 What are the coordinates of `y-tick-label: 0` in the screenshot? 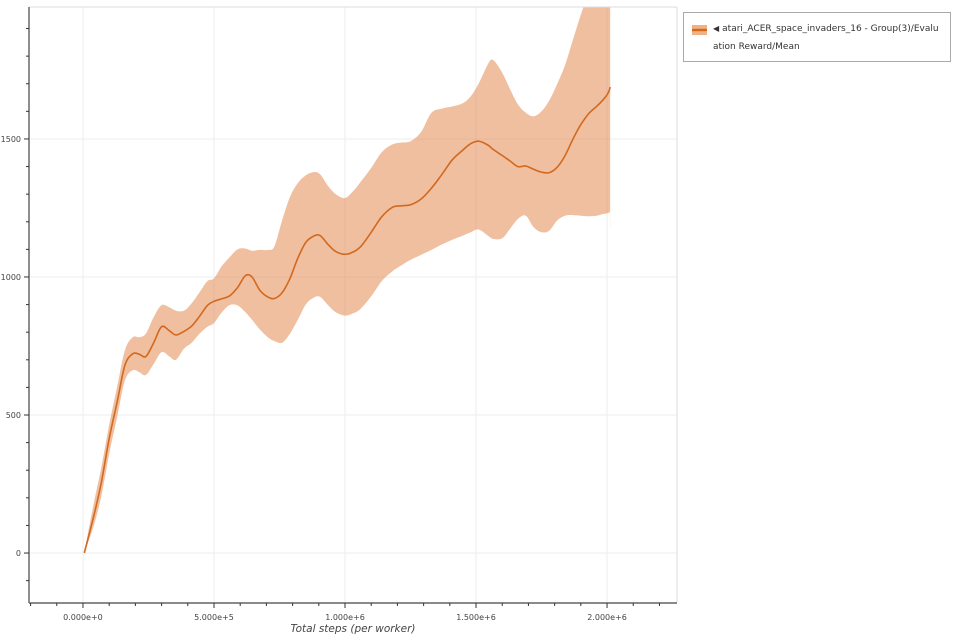 It's located at (18, 553).